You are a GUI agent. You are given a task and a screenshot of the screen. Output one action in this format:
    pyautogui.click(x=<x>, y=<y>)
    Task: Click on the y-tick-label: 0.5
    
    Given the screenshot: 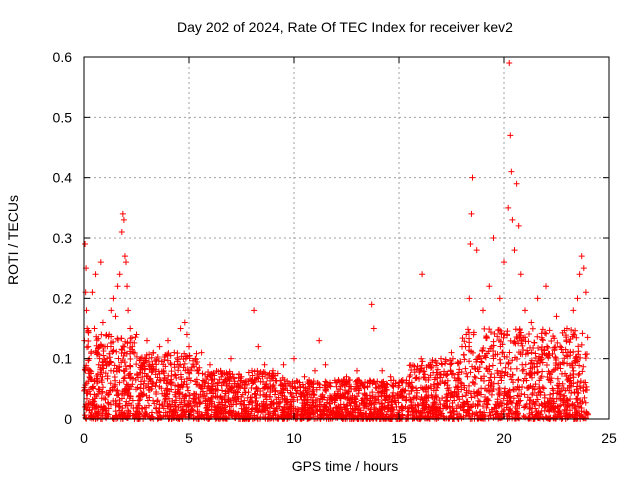 What is the action you would take?
    pyautogui.click(x=63, y=117)
    